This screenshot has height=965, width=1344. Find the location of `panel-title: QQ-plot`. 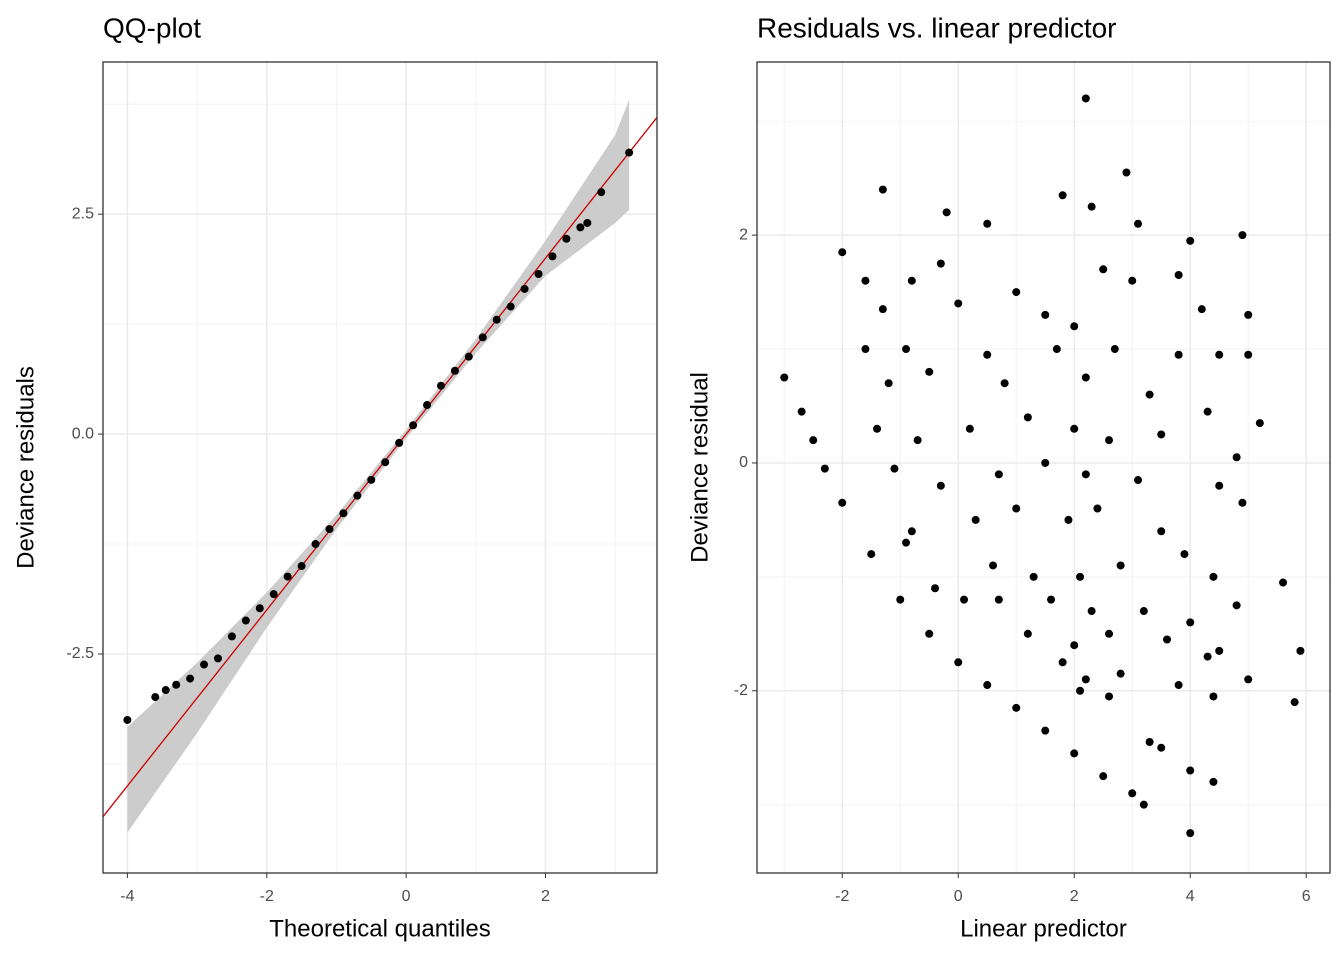

panel-title: QQ-plot is located at coordinates (152, 27).